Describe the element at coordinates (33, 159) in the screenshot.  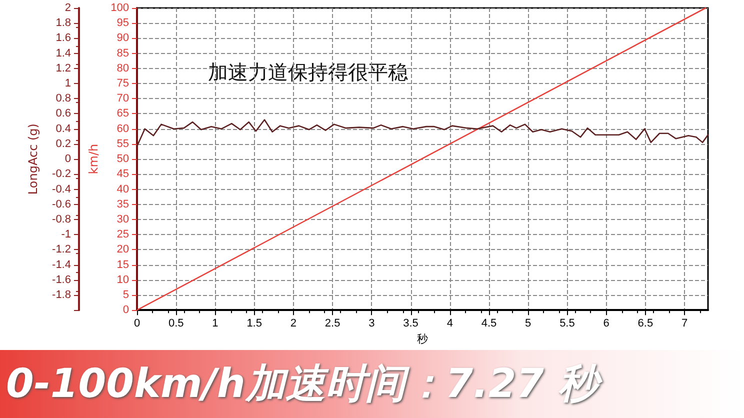
I see `y2-axis-title: LongAcc (g)` at that location.